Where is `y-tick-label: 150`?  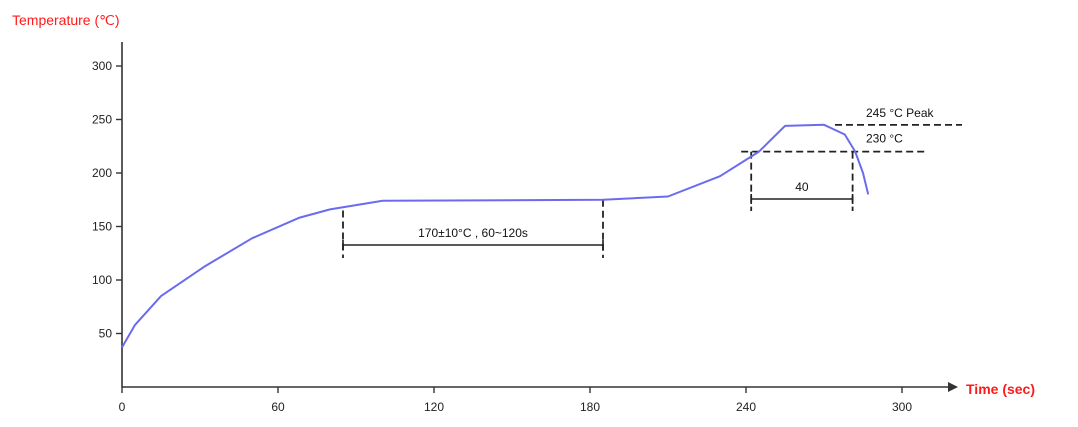 y-tick-label: 150 is located at coordinates (102, 227).